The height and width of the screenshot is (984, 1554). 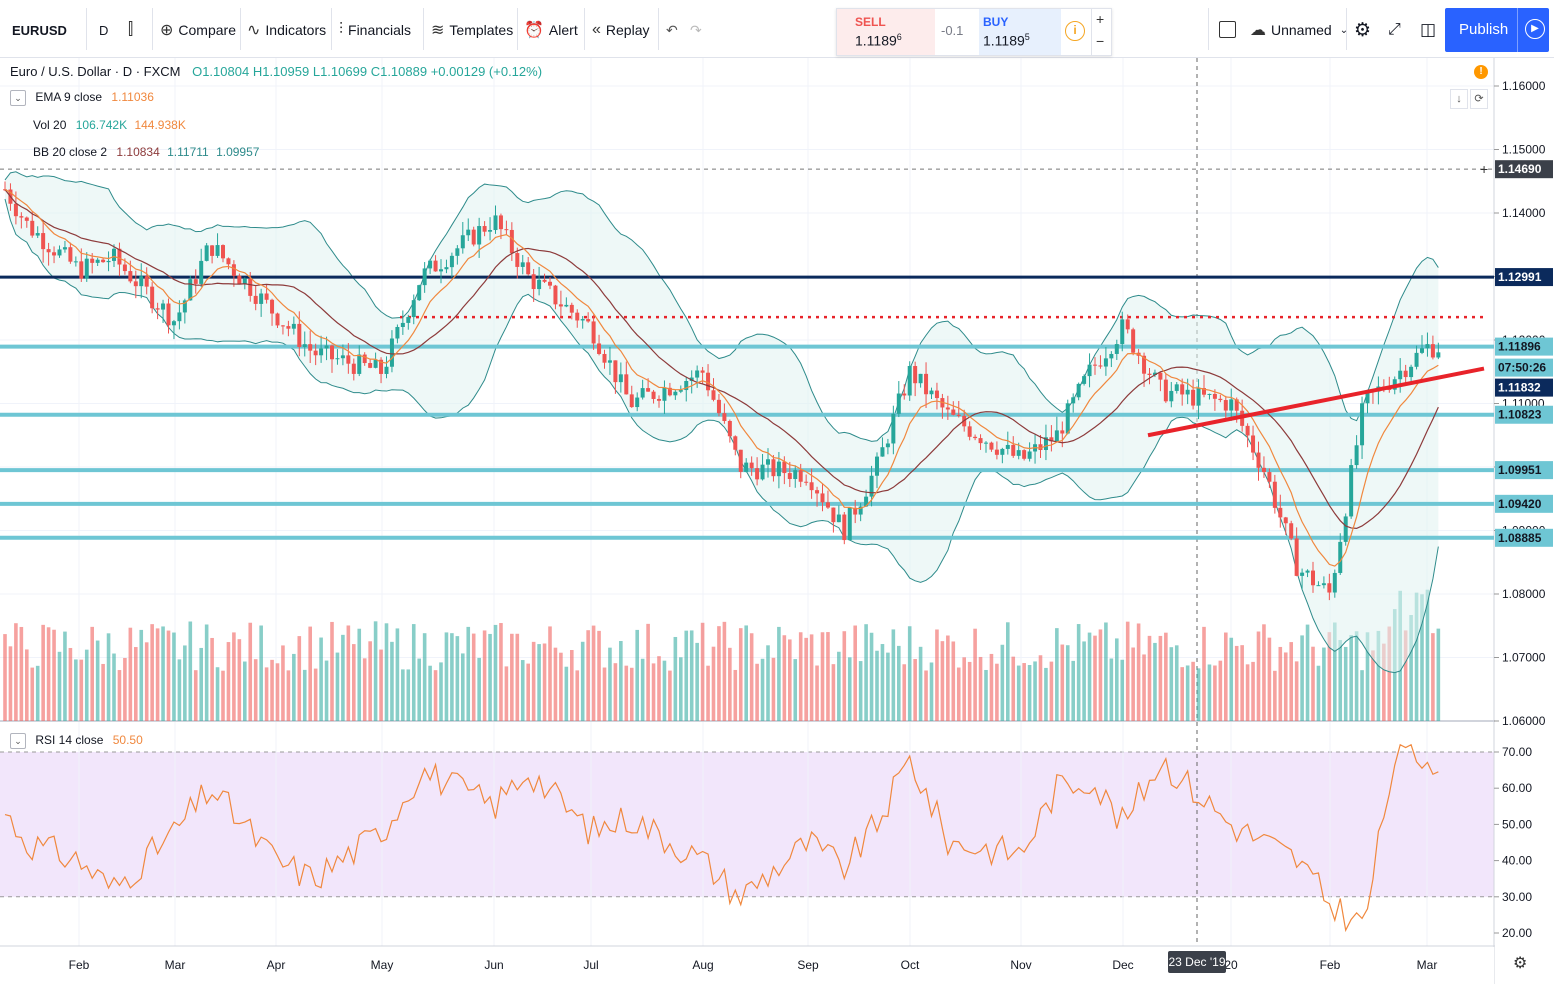 I want to click on rsi-tick-label: 50.00, so click(x=1517, y=824).